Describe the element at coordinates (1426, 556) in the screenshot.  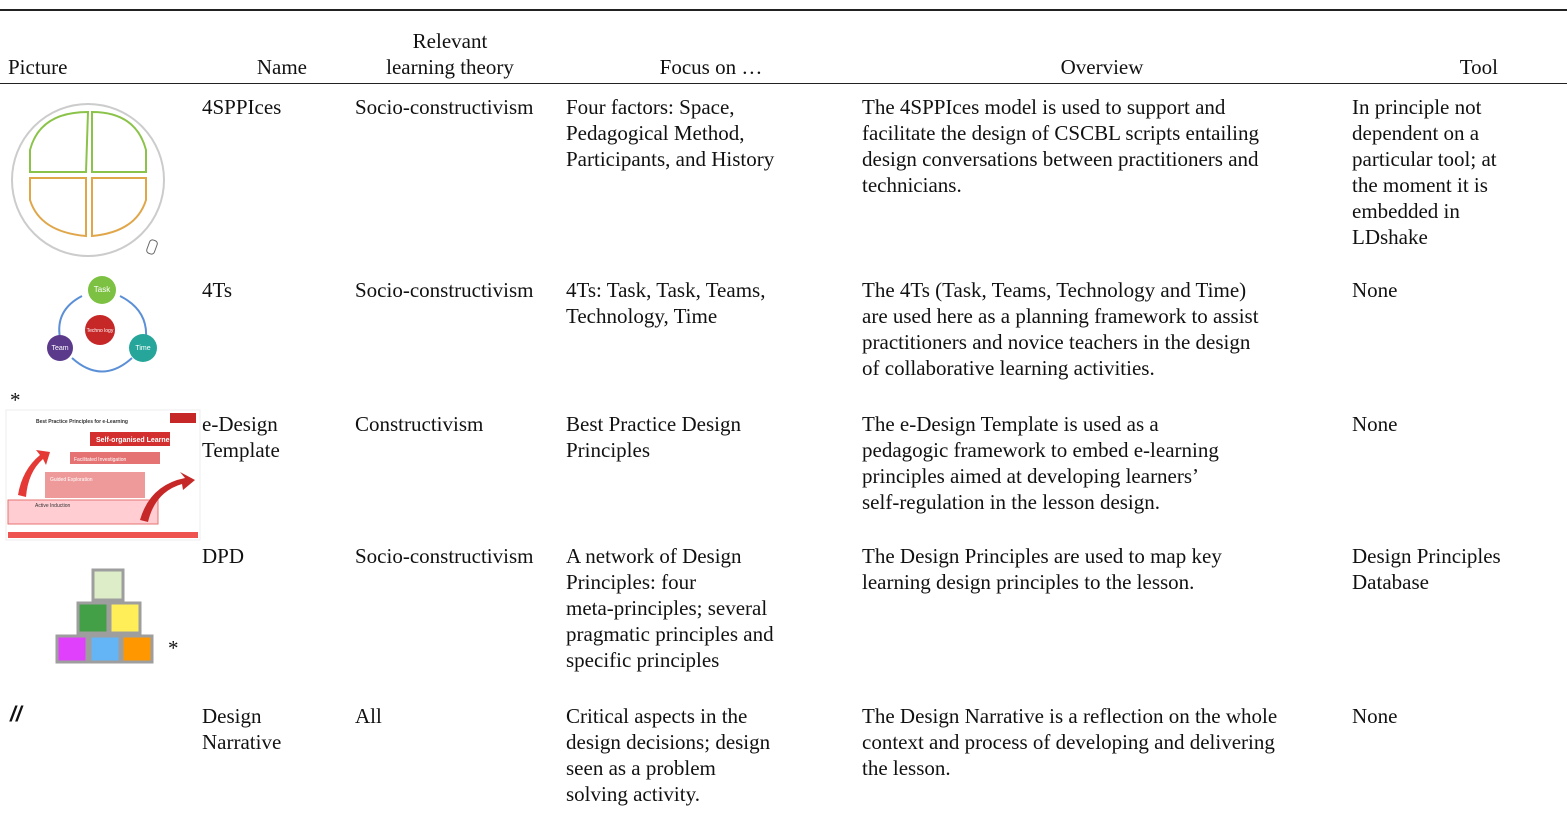
I see `cell-line: Design Principles` at that location.